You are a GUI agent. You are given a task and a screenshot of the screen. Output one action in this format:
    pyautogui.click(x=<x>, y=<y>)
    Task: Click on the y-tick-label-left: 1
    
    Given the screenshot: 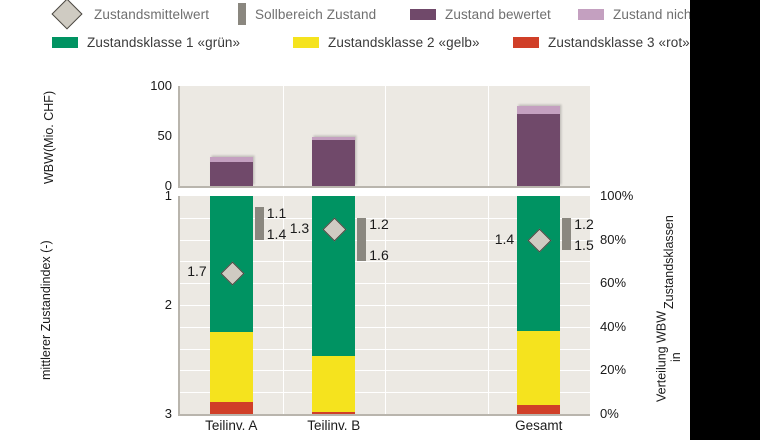 What is the action you would take?
    pyautogui.click(x=168, y=195)
    